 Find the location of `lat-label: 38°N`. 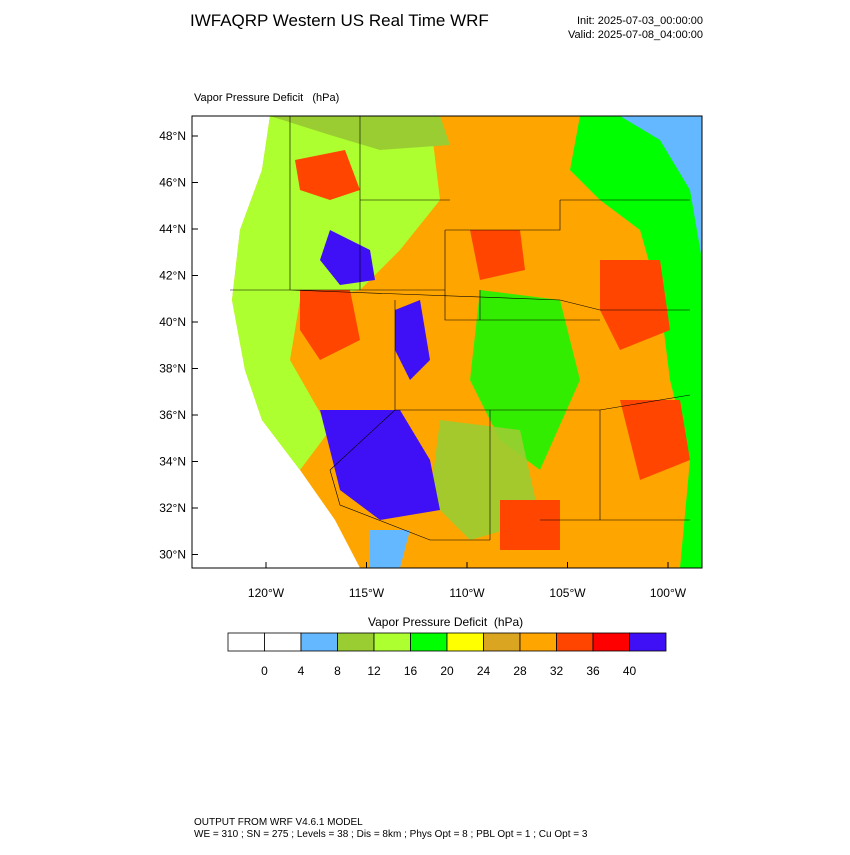

lat-label: 38°N is located at coordinates (172, 369).